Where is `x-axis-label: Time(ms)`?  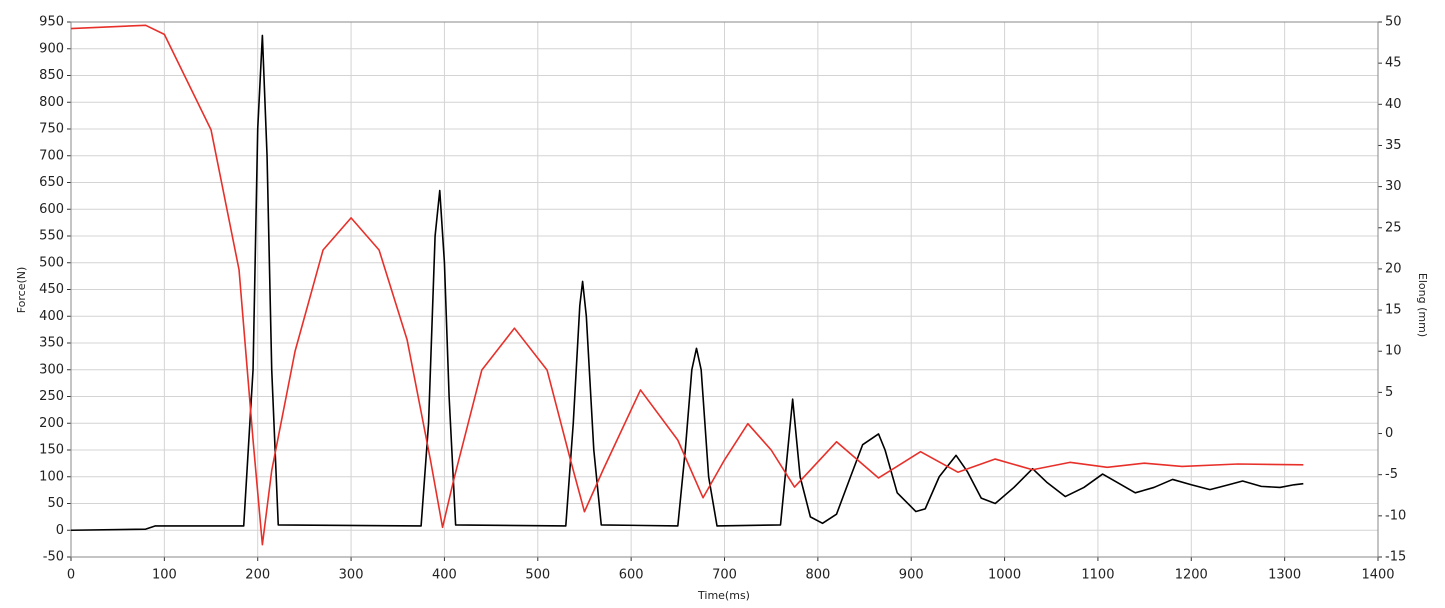 x-axis-label: Time(ms) is located at coordinates (723, 595).